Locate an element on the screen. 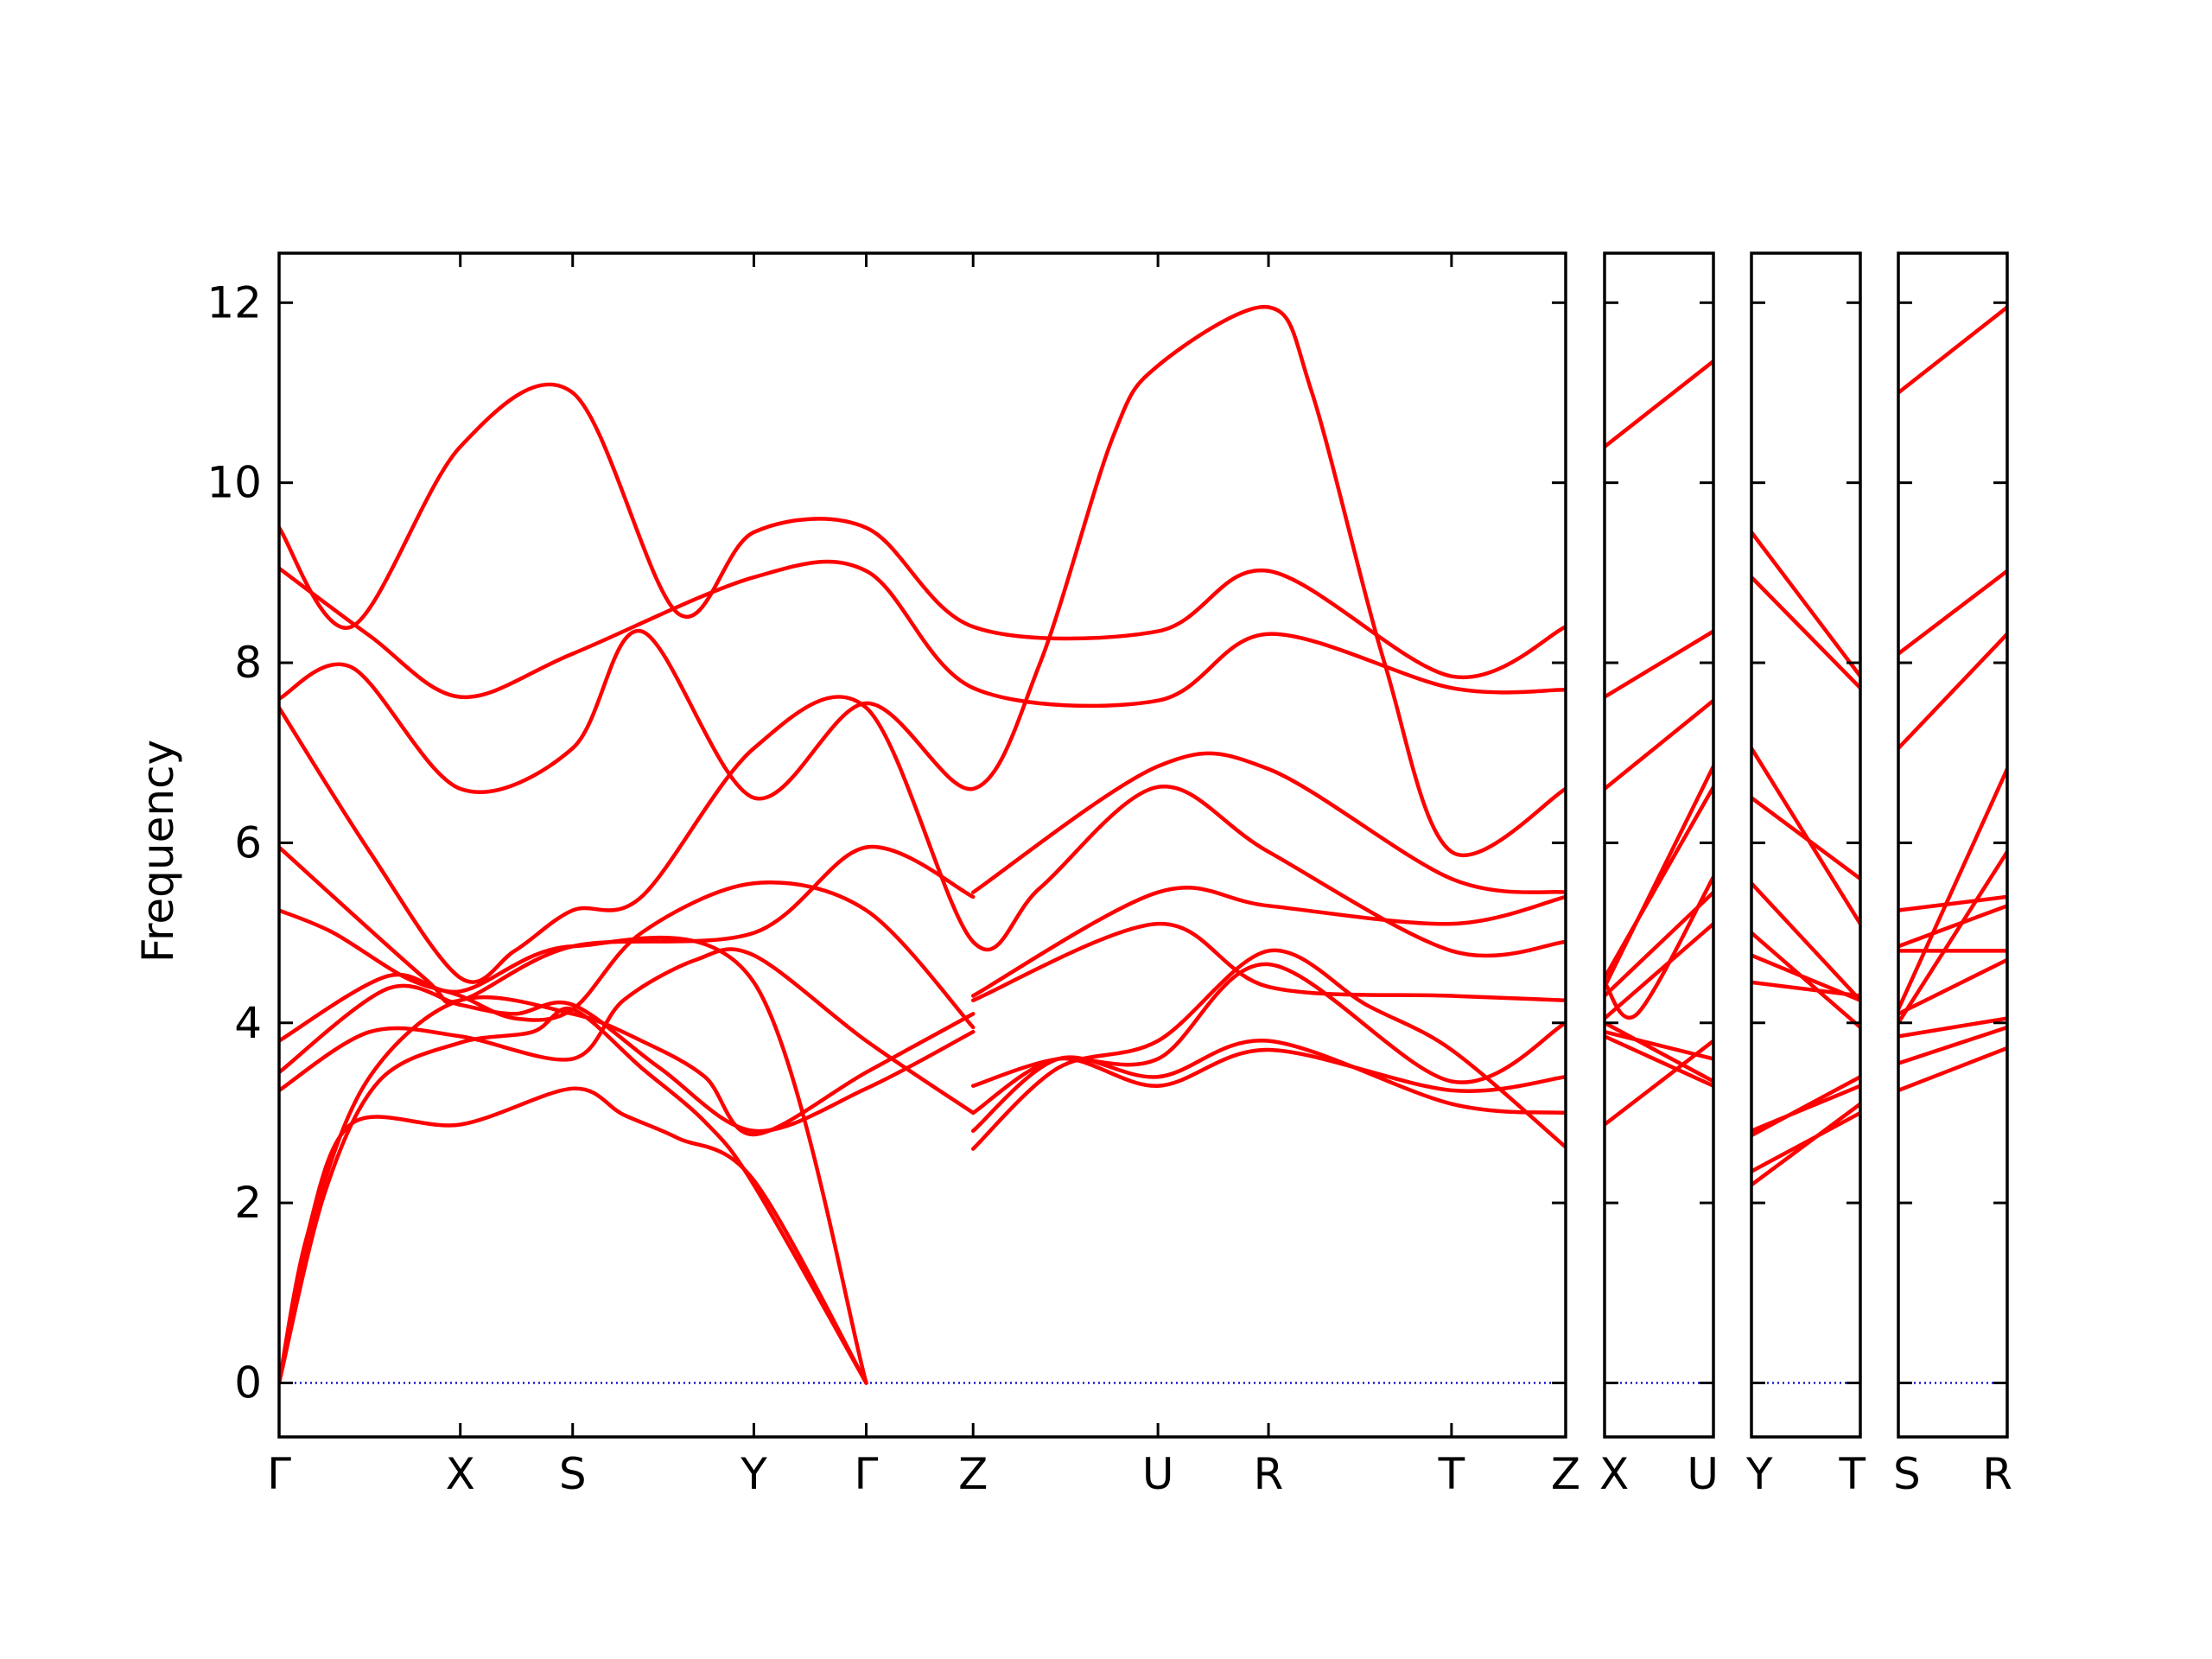 The height and width of the screenshot is (1659, 2212). y-tick-label: 6 is located at coordinates (248, 842).